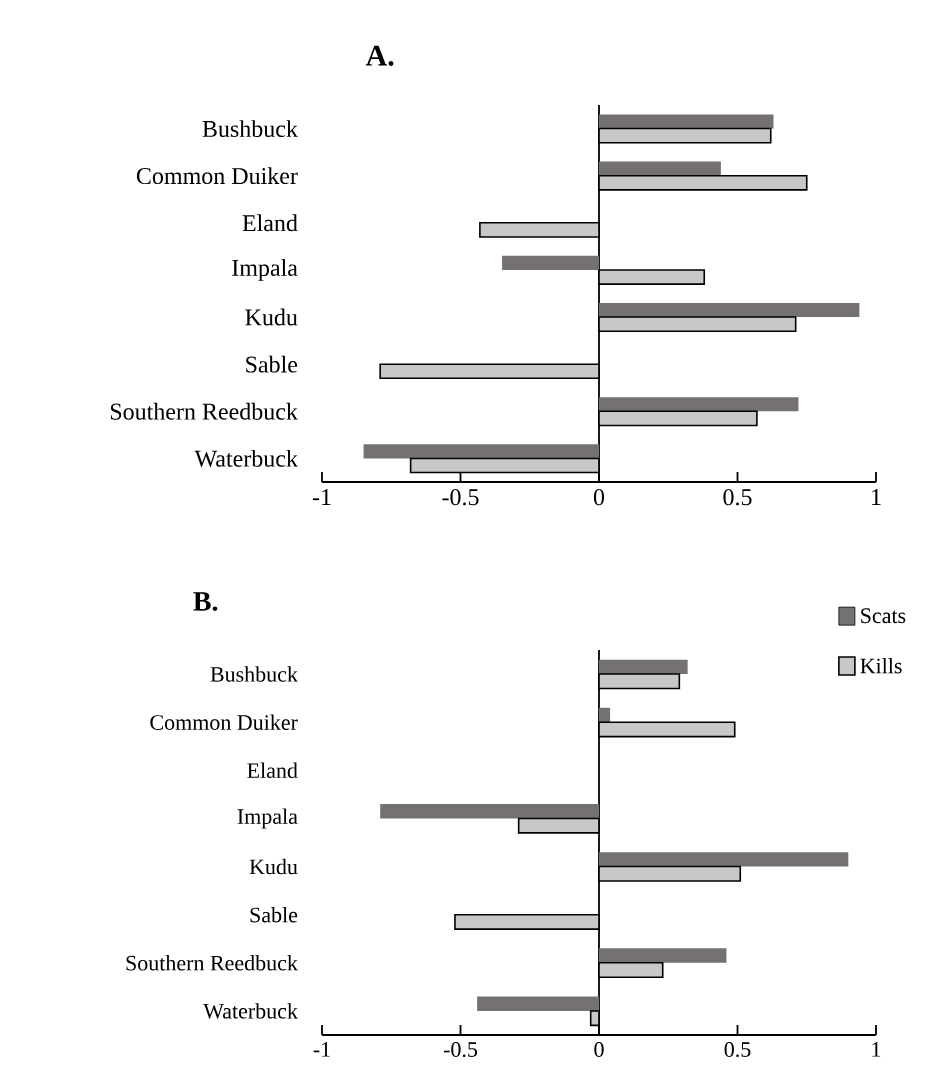 The image size is (932, 1090). What do you see at coordinates (883, 616) in the screenshot?
I see `legend-label: Scats` at bounding box center [883, 616].